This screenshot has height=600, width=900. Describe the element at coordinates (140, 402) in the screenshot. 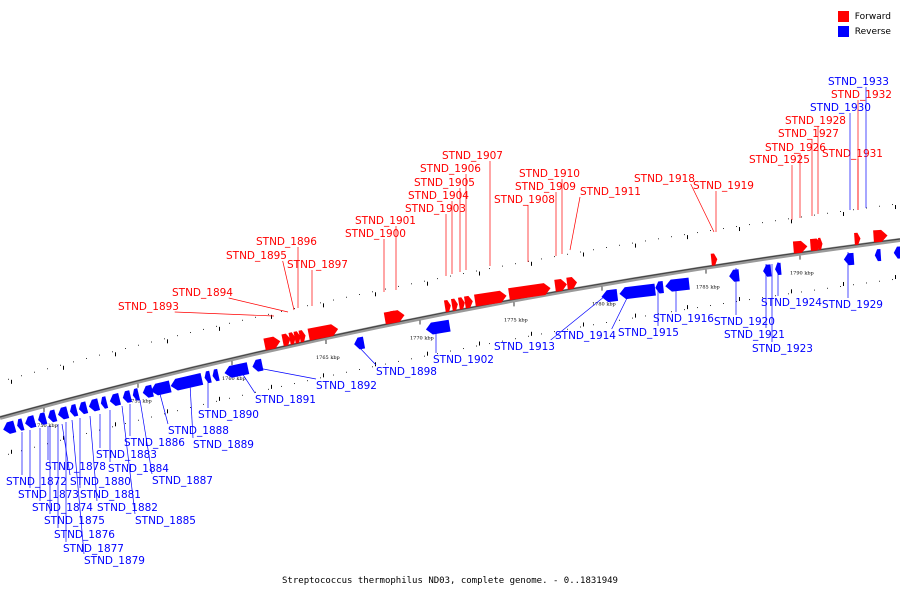

I see `kbp-tick-label: 1755 kbp` at that location.